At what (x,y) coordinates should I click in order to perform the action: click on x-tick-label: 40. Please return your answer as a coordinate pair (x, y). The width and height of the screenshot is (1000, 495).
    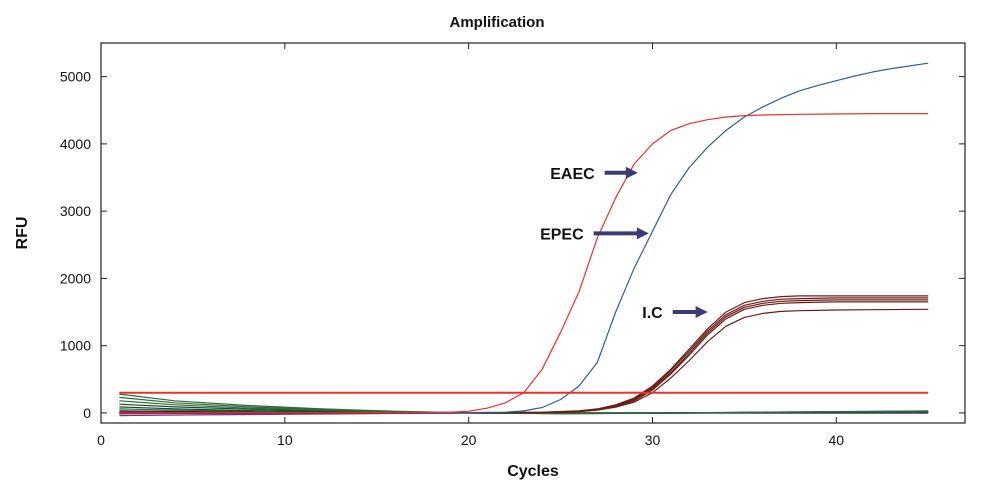
    Looking at the image, I should click on (837, 440).